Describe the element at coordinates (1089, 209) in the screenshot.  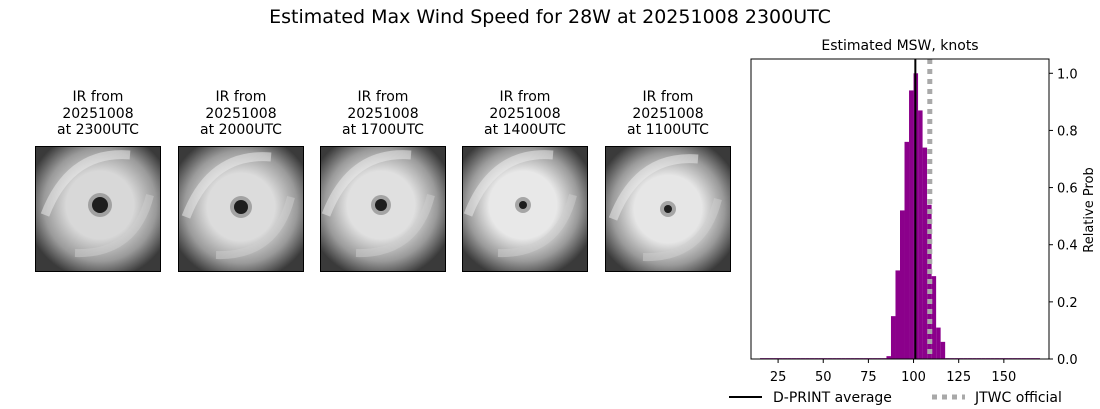
I see `y-axis-label: Relative Prob` at that location.